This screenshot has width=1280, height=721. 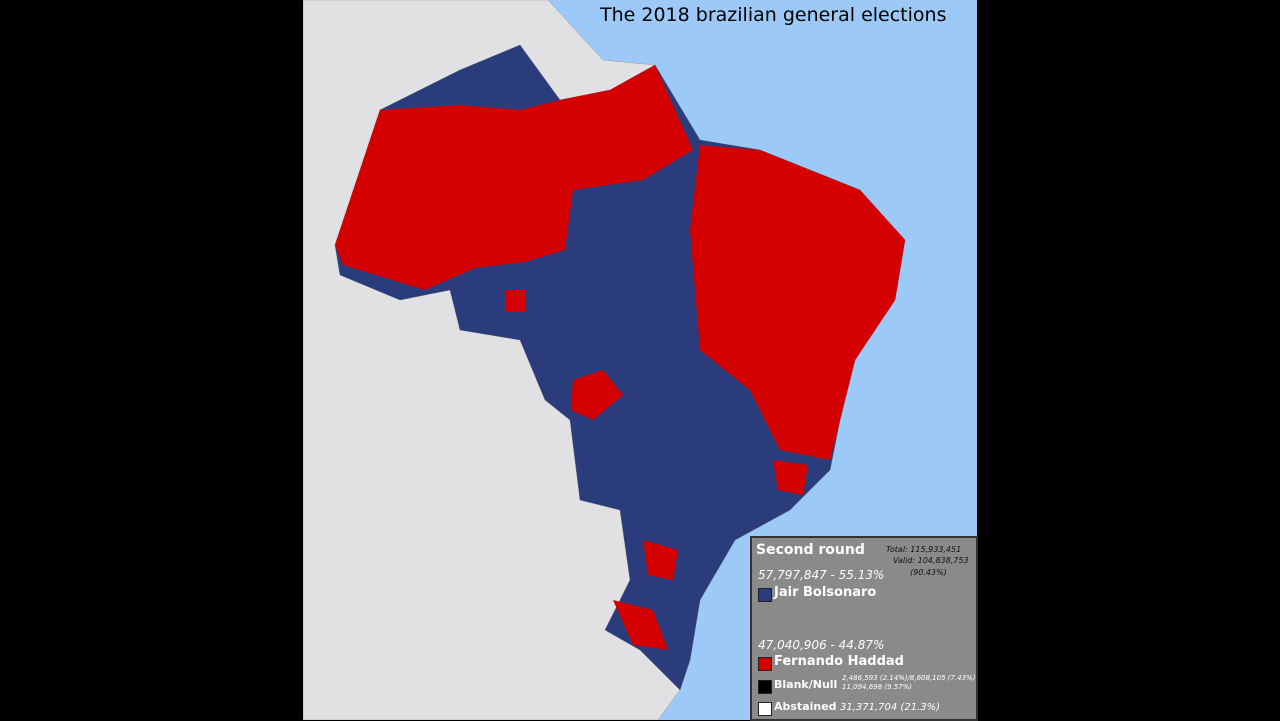 I want to click on candidate-name: Jair Bolsonaro, so click(x=825, y=592).